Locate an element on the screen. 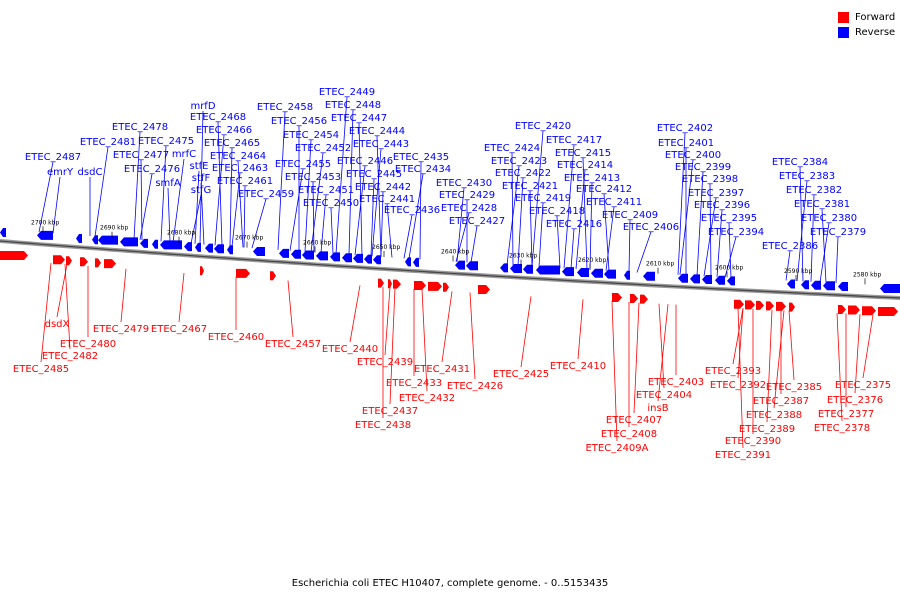  reverse-gene-label: ETEC_2427 is located at coordinates (477, 221).